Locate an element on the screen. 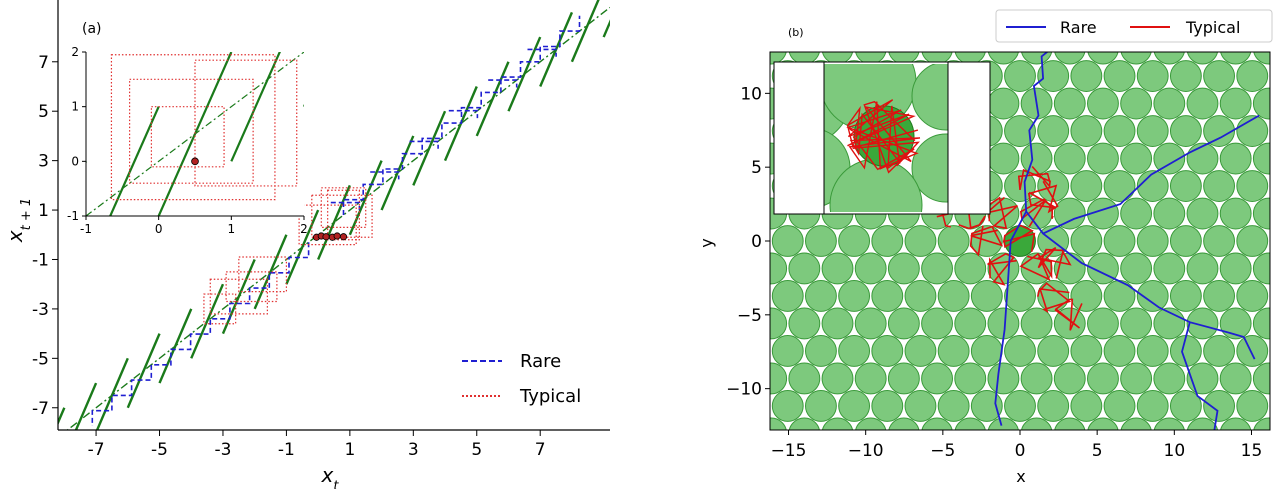 The image size is (1276, 489). panel-a-x-label: xt is located at coordinates (330, 476).